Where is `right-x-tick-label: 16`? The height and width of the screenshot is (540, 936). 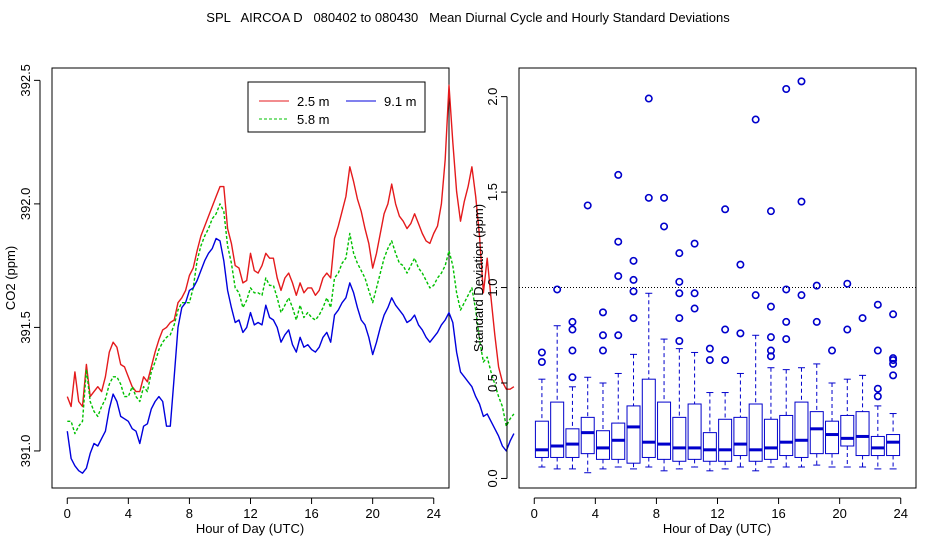
right-x-tick-label: 16 is located at coordinates (778, 513).